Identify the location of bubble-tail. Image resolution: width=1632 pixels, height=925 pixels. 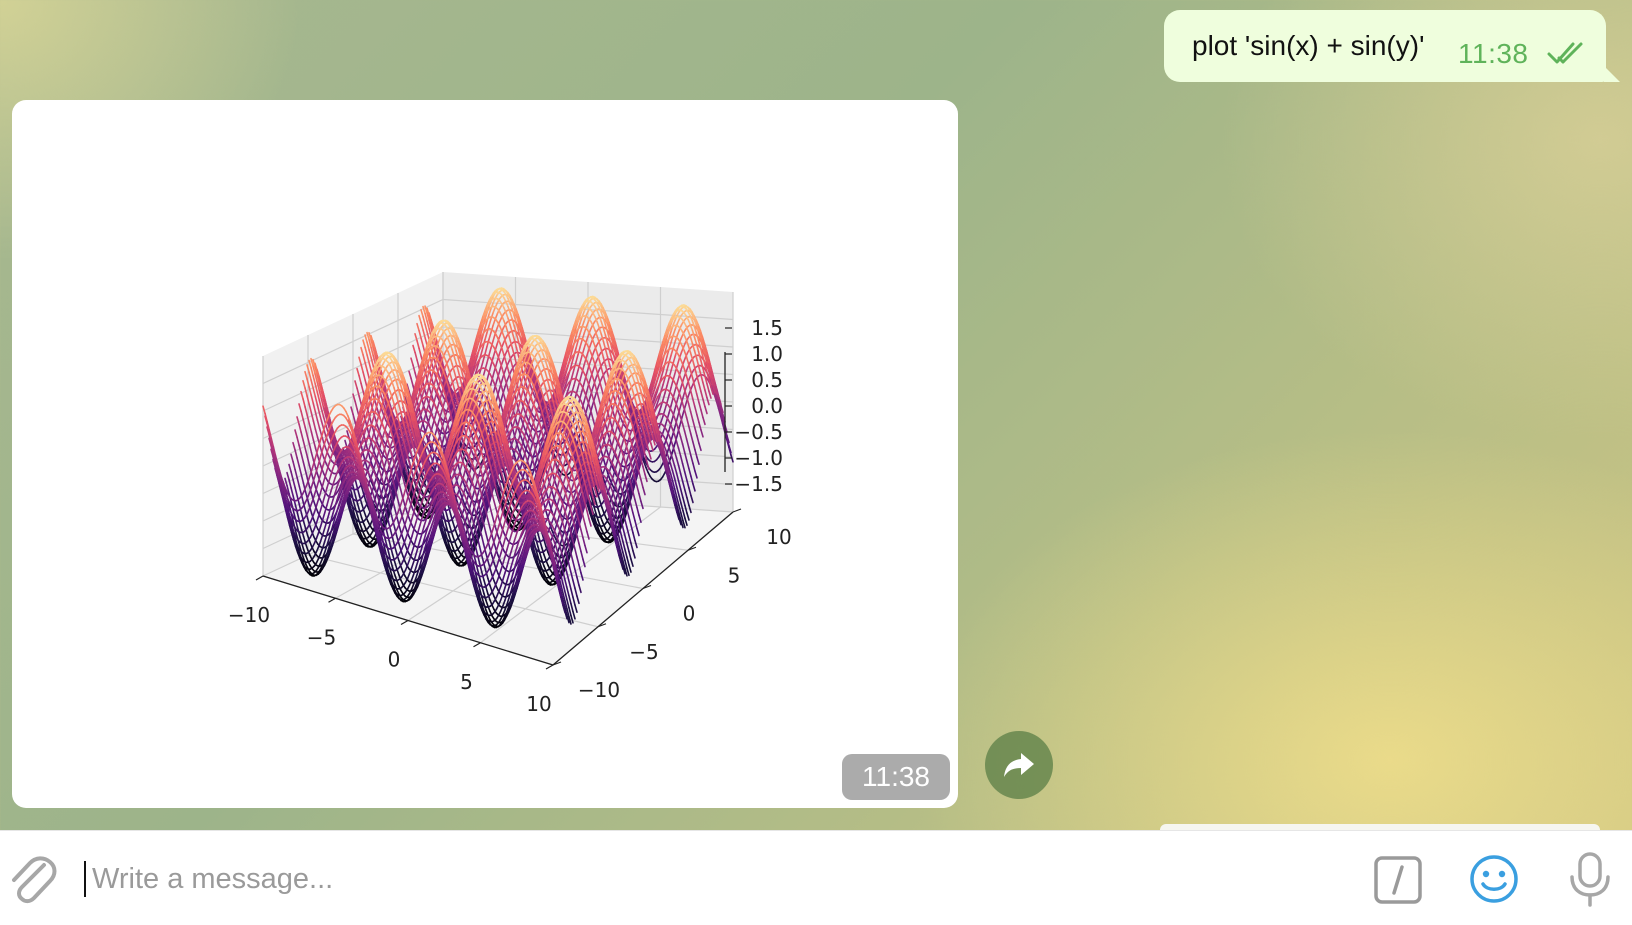
(1612, 74).